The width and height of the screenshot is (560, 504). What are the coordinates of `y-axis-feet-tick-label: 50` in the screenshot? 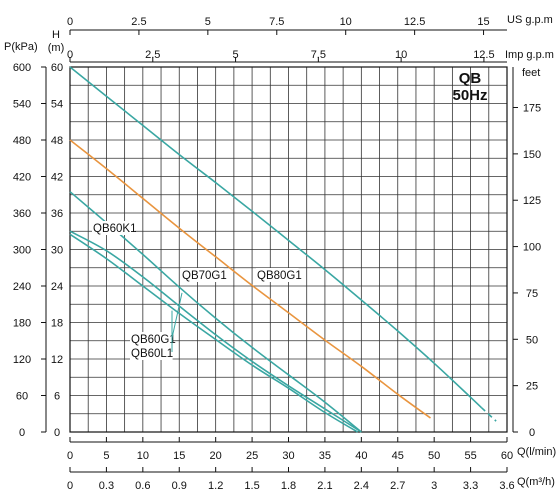 It's located at (532, 340).